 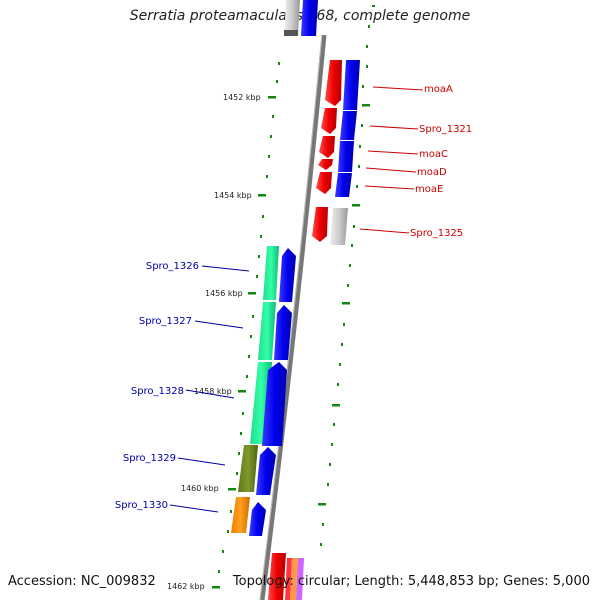 I want to click on genome-backbone, so click(x=293, y=317).